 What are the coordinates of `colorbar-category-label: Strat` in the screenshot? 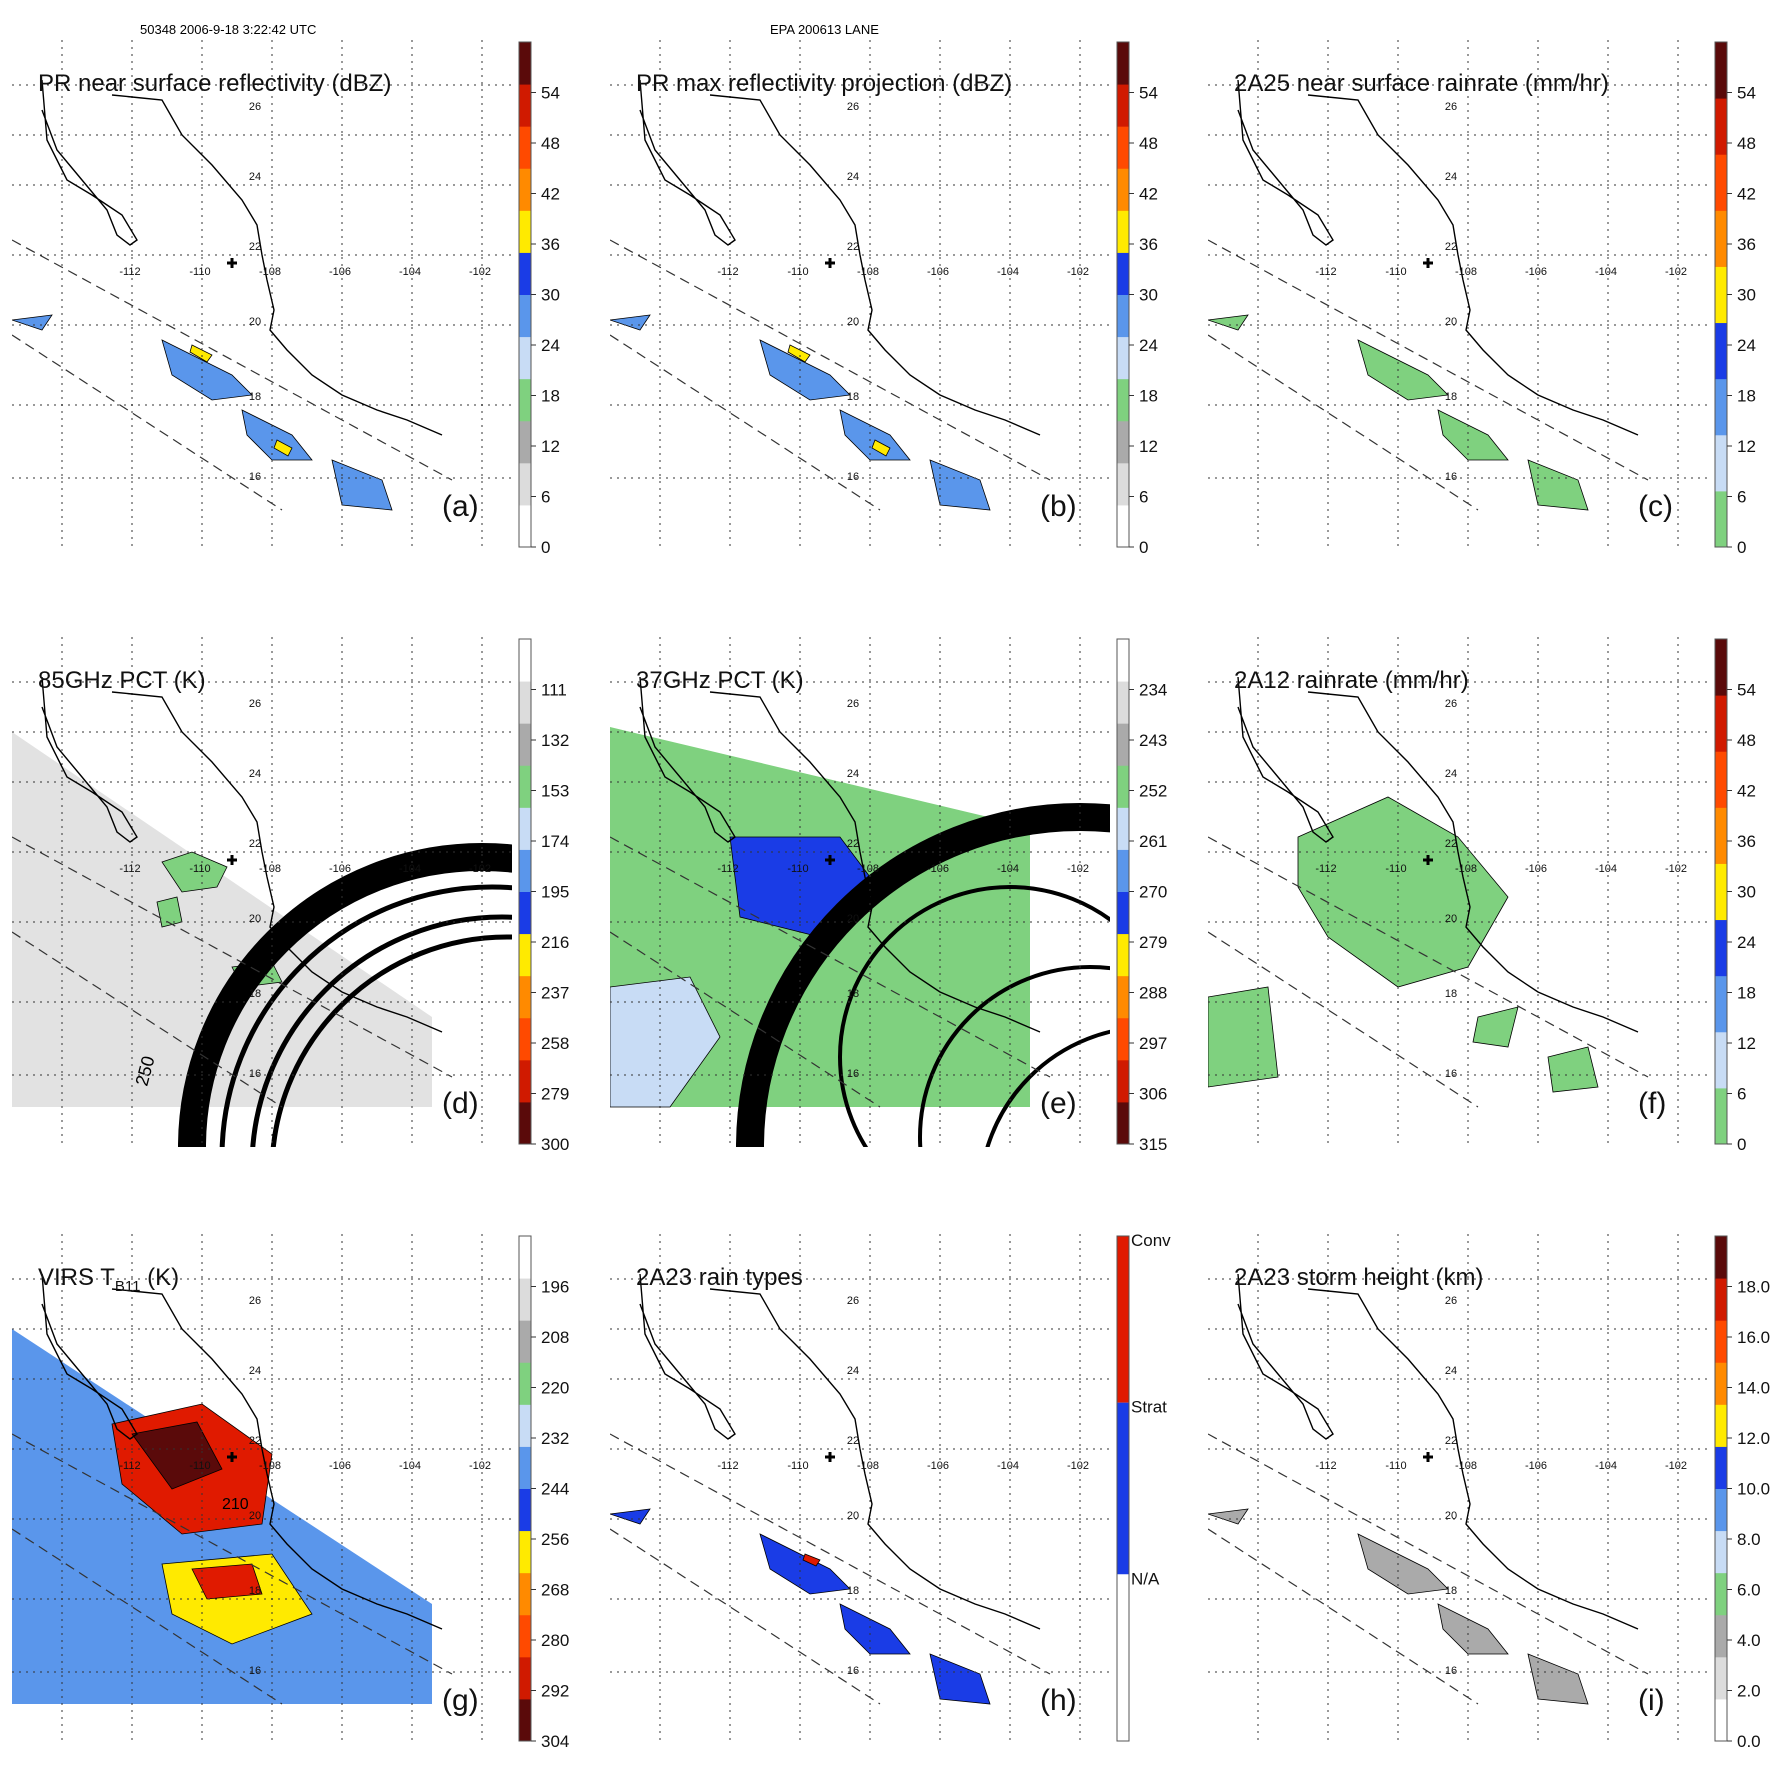 It's located at (1149, 1407).